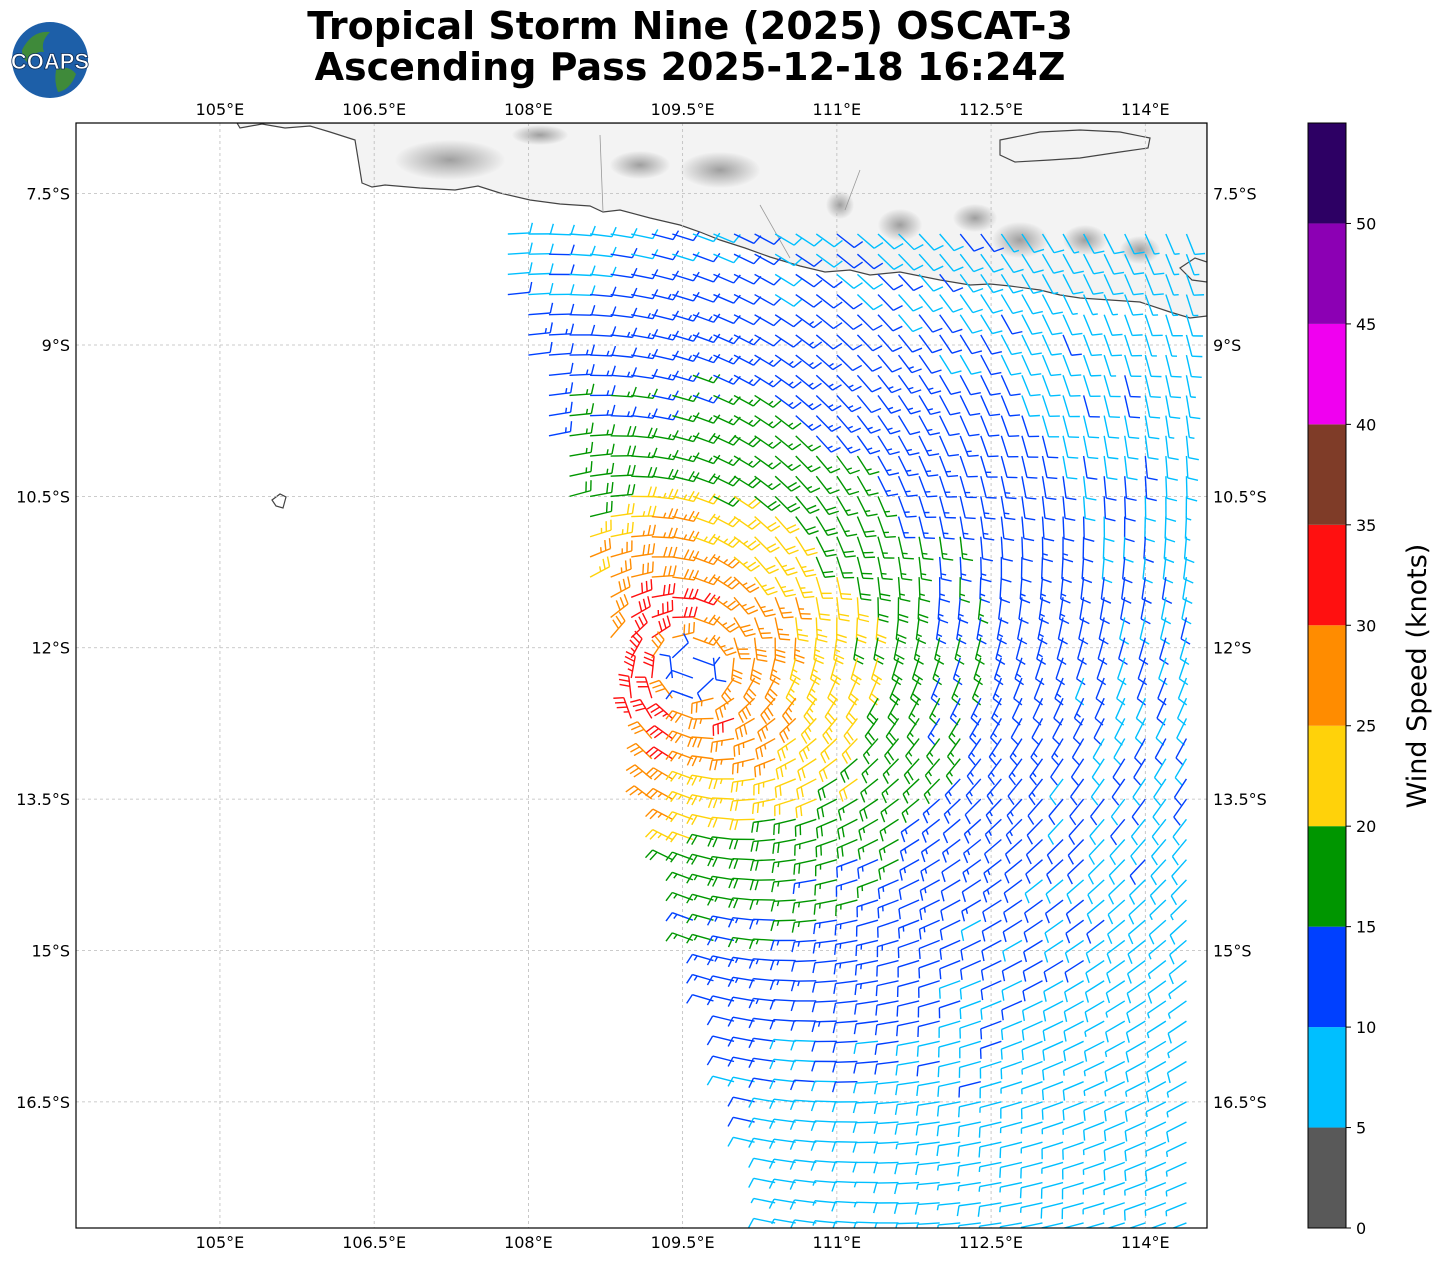 Image resolution: width=1445 pixels, height=1264 pixels. Describe the element at coordinates (1366, 525) in the screenshot. I see `colorbar-tick-label: 35` at that location.